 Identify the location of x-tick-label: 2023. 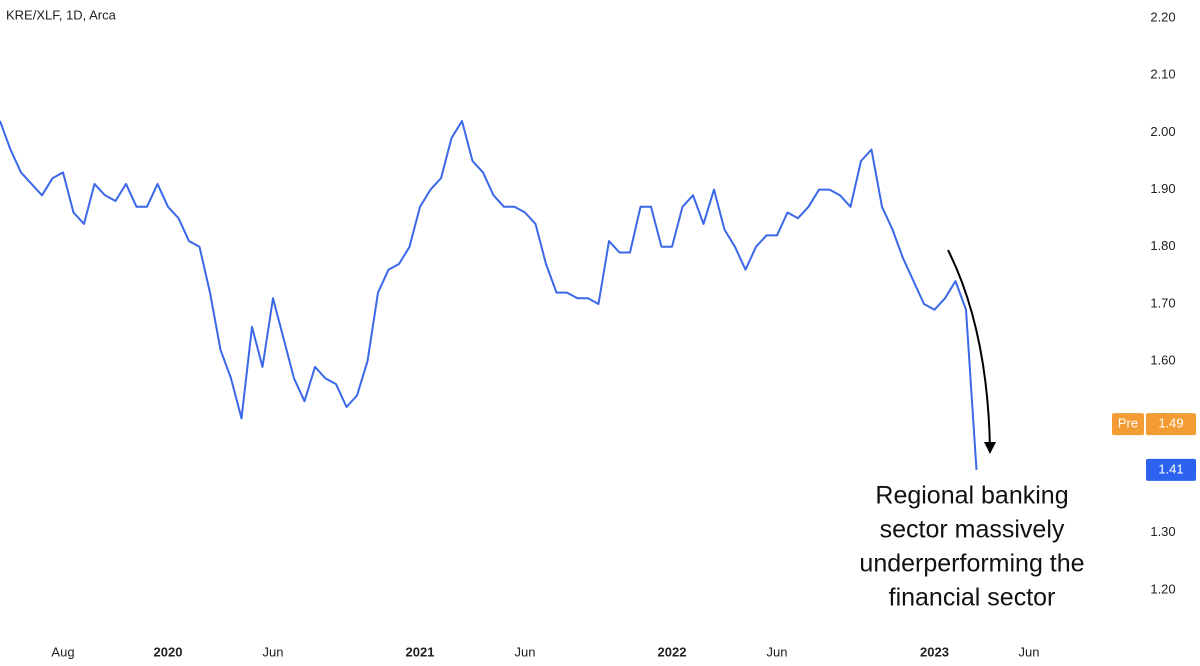
(934, 651).